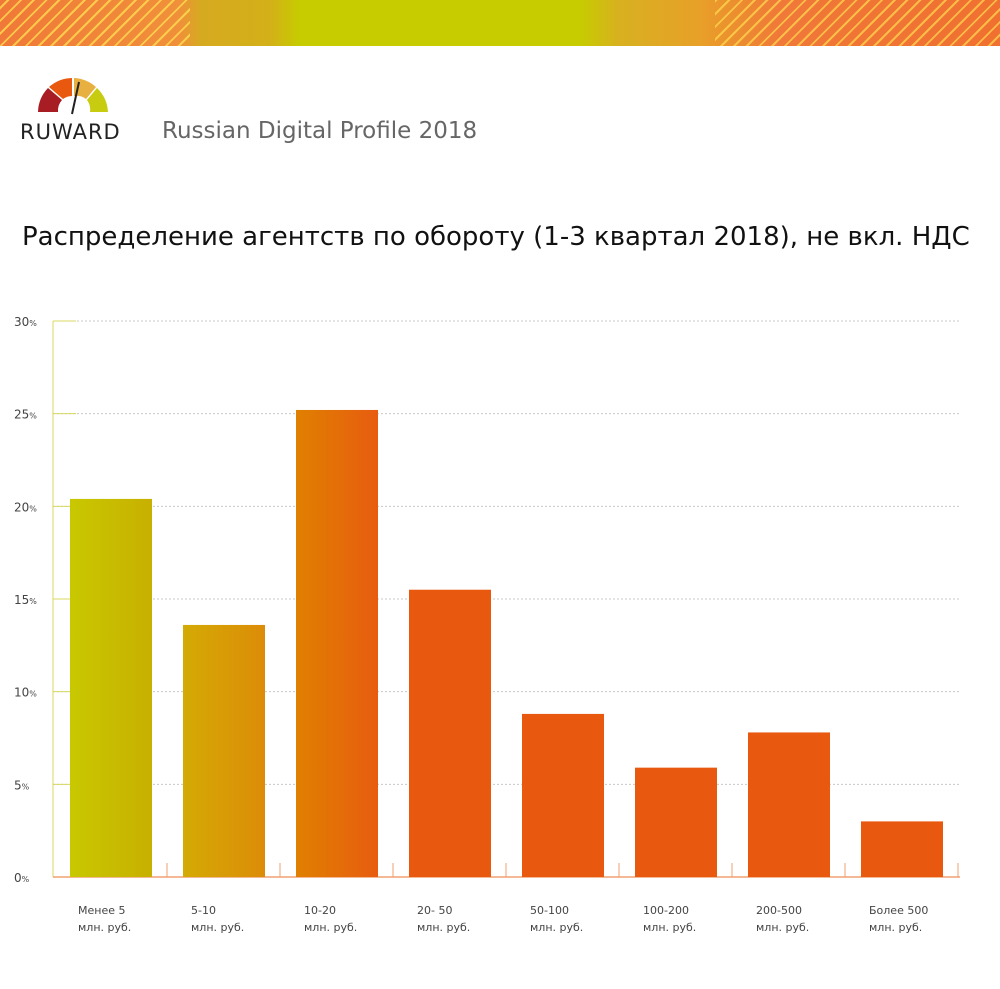  Describe the element at coordinates (104, 919) in the screenshot. I see `x-tick-label: Менее 5 млн. руб.` at that location.